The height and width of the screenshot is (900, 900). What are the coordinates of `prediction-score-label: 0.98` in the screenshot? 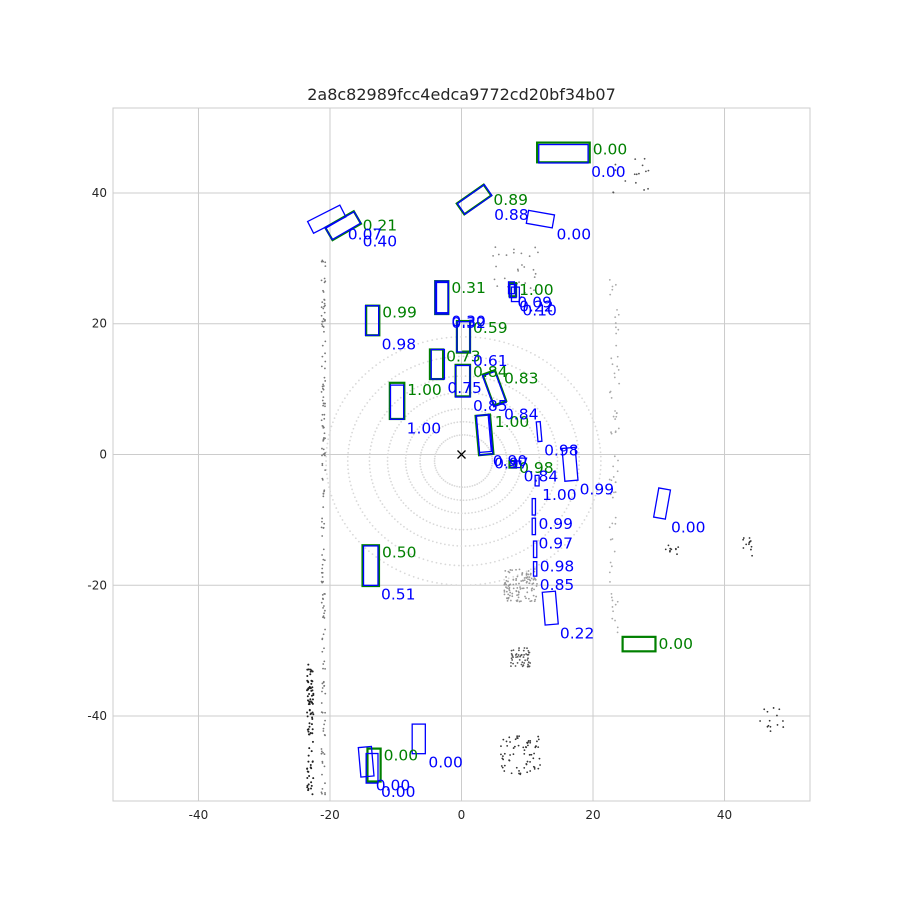 It's located at (399, 344).